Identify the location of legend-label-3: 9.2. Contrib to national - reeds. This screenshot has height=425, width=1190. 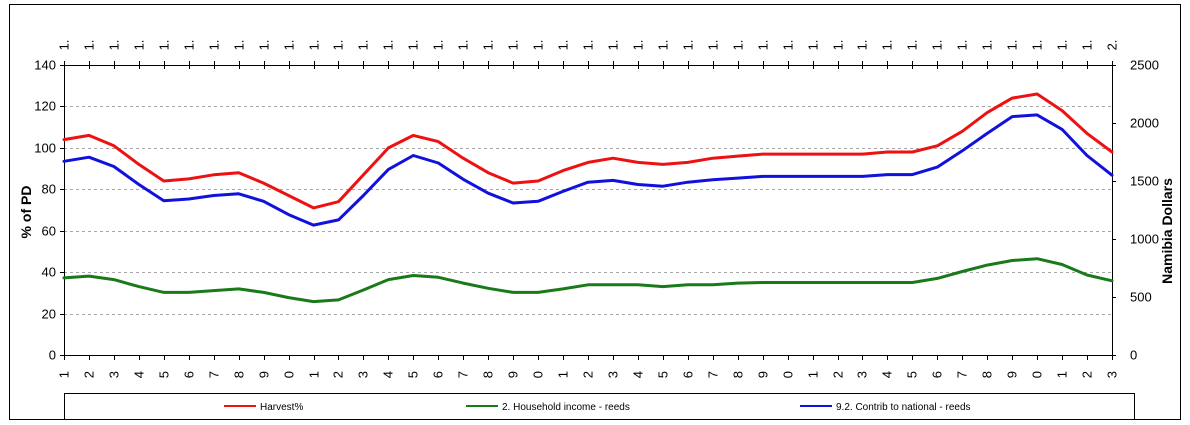
(903, 407).